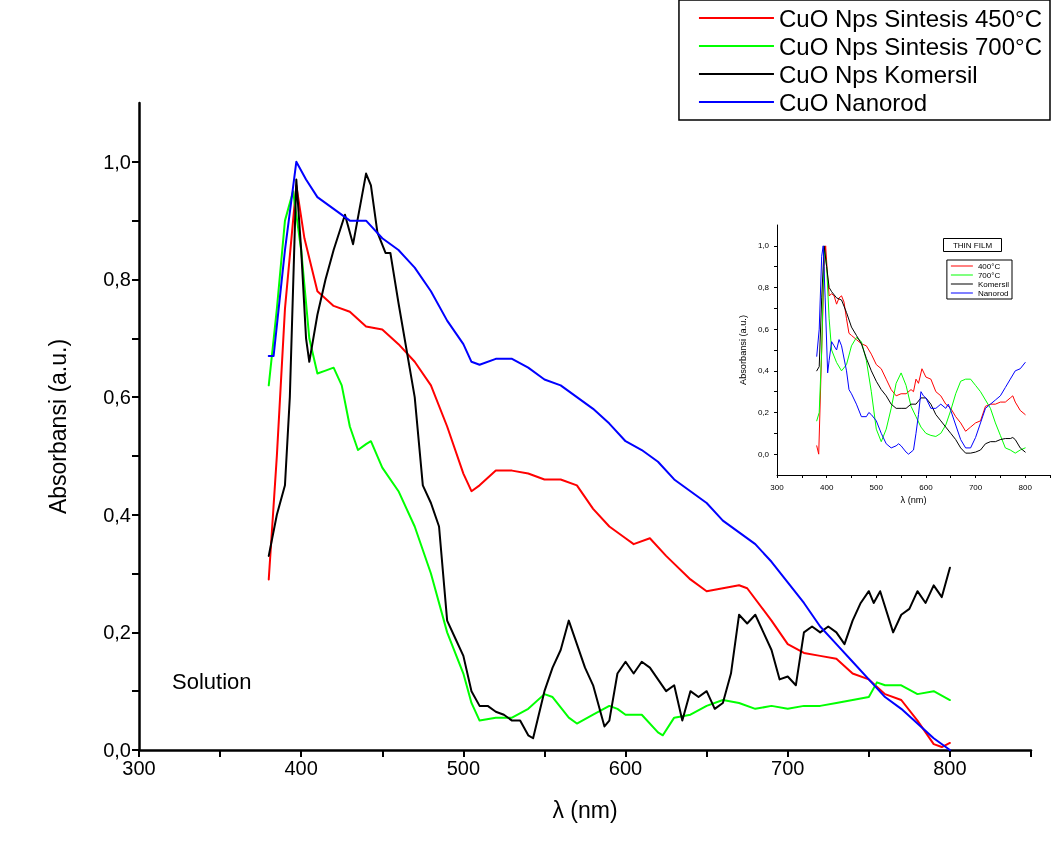 This screenshot has height=858, width=1054. What do you see at coordinates (993, 293) in the screenshot?
I see `legend-label: Nanorod` at bounding box center [993, 293].